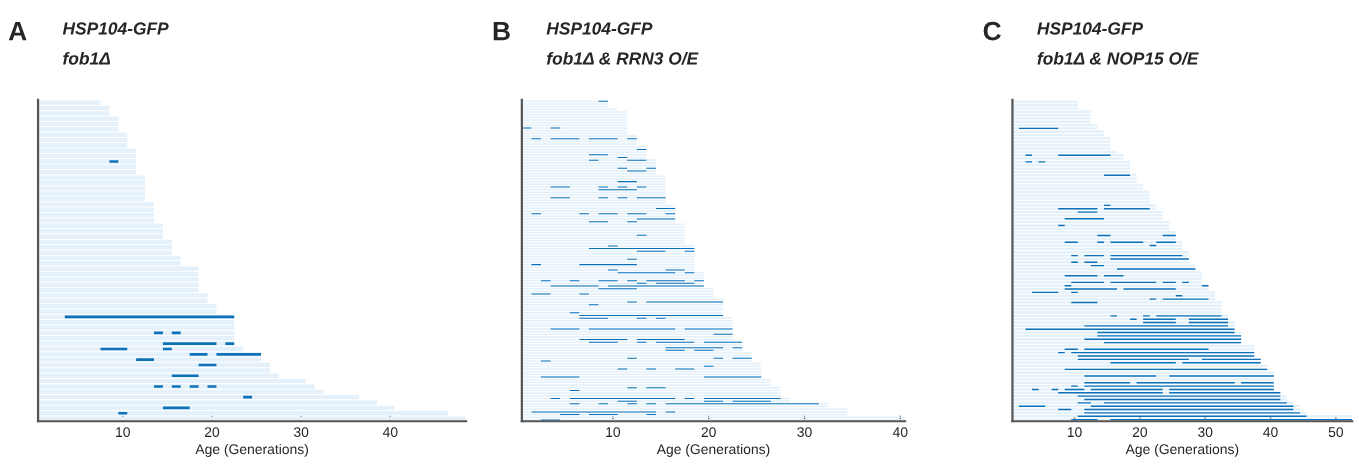 The height and width of the screenshot is (476, 1359). I want to click on text: B, so click(501, 31).